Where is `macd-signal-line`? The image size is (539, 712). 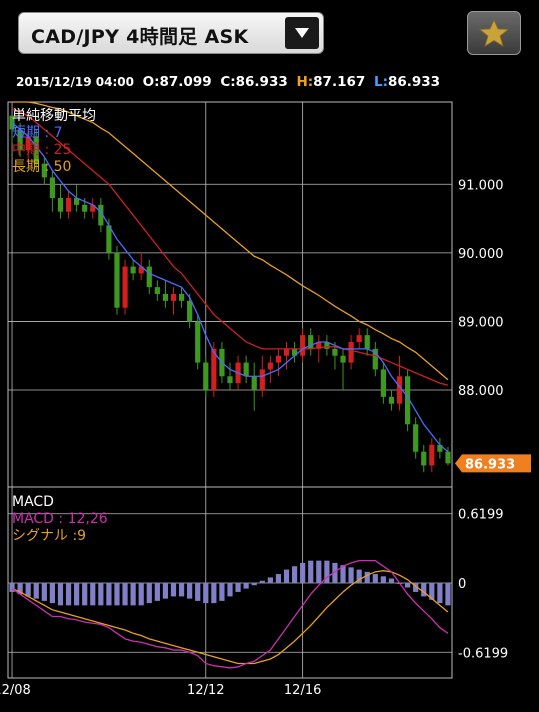 macd-signal-line is located at coordinates (230, 617).